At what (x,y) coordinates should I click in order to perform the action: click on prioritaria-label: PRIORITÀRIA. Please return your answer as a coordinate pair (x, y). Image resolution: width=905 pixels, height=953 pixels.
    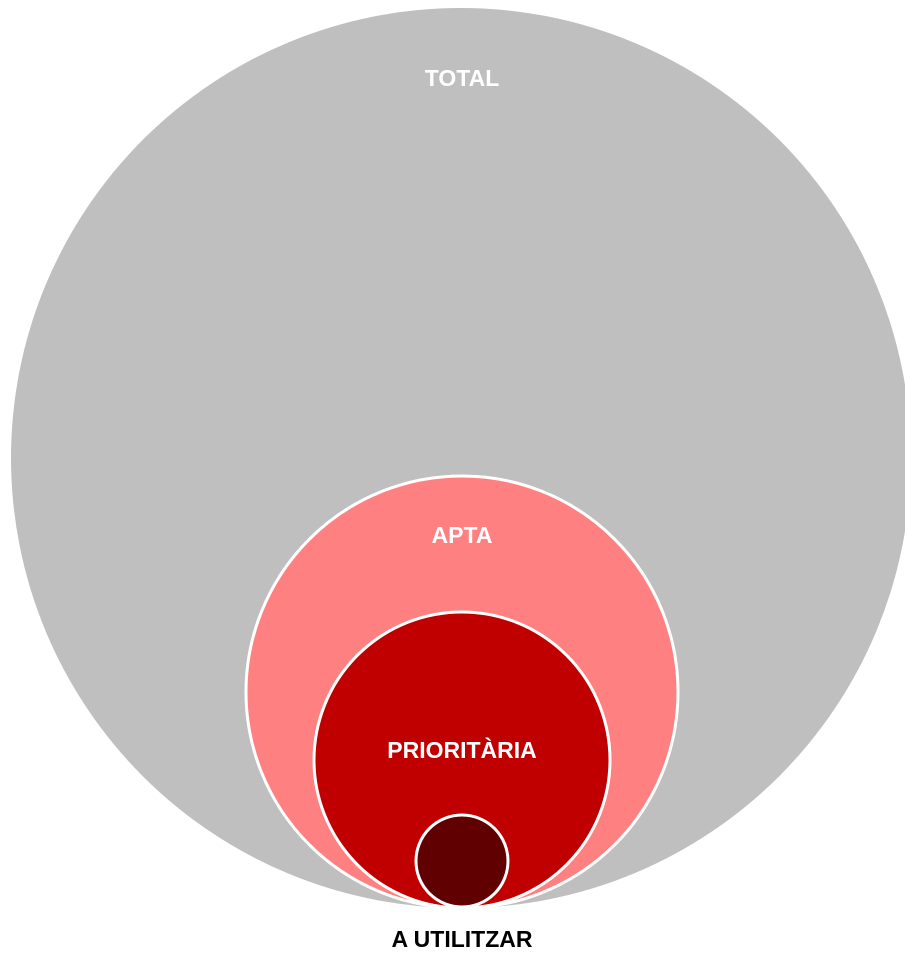
    Looking at the image, I should click on (462, 749).